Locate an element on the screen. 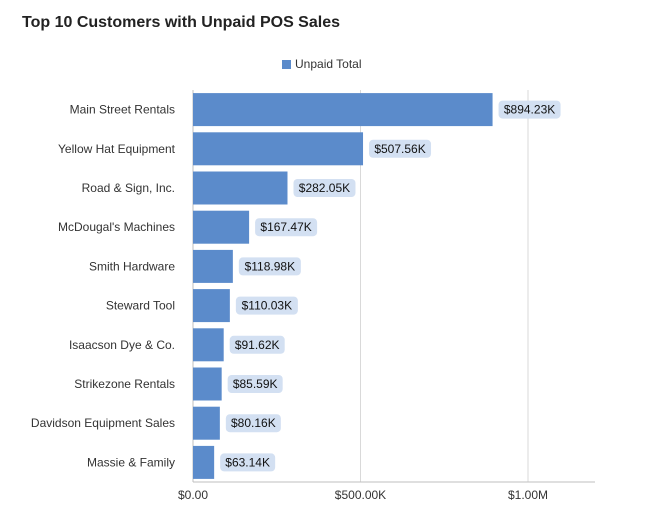 This screenshot has width=646, height=531. data-label: $507.56K is located at coordinates (399, 149).